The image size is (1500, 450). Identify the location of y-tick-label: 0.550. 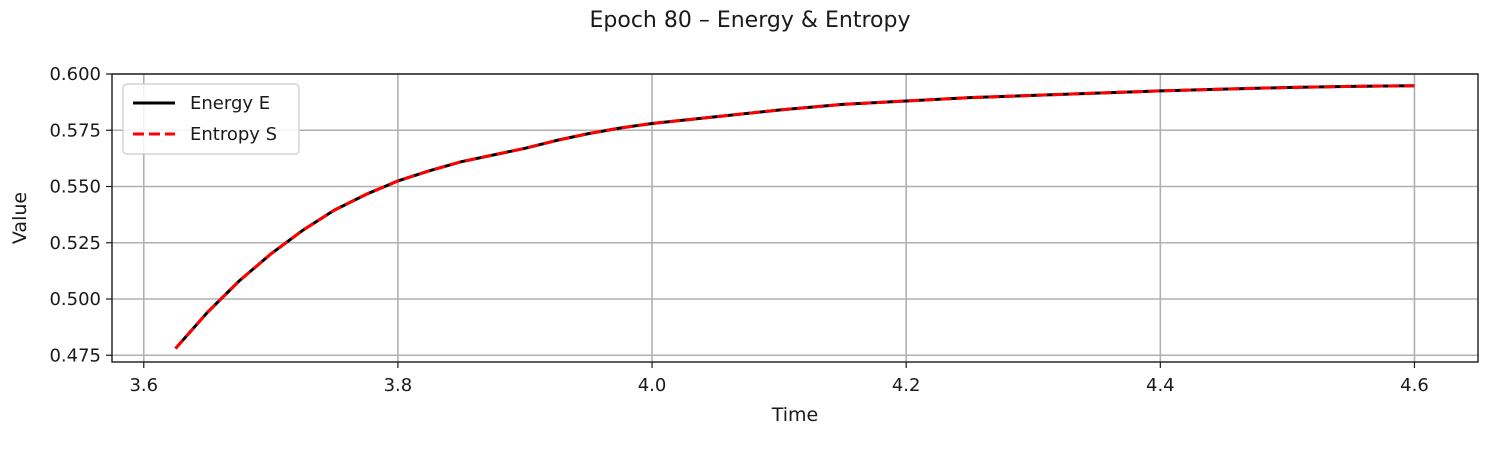
(75, 187).